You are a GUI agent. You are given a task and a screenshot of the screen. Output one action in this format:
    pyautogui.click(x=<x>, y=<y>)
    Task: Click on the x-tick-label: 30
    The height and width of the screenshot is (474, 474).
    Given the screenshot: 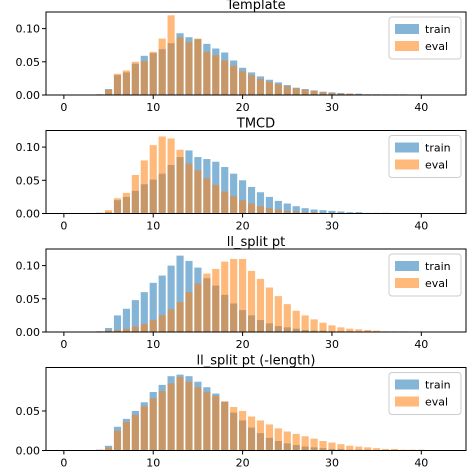 What is the action you would take?
    pyautogui.click(x=332, y=226)
    